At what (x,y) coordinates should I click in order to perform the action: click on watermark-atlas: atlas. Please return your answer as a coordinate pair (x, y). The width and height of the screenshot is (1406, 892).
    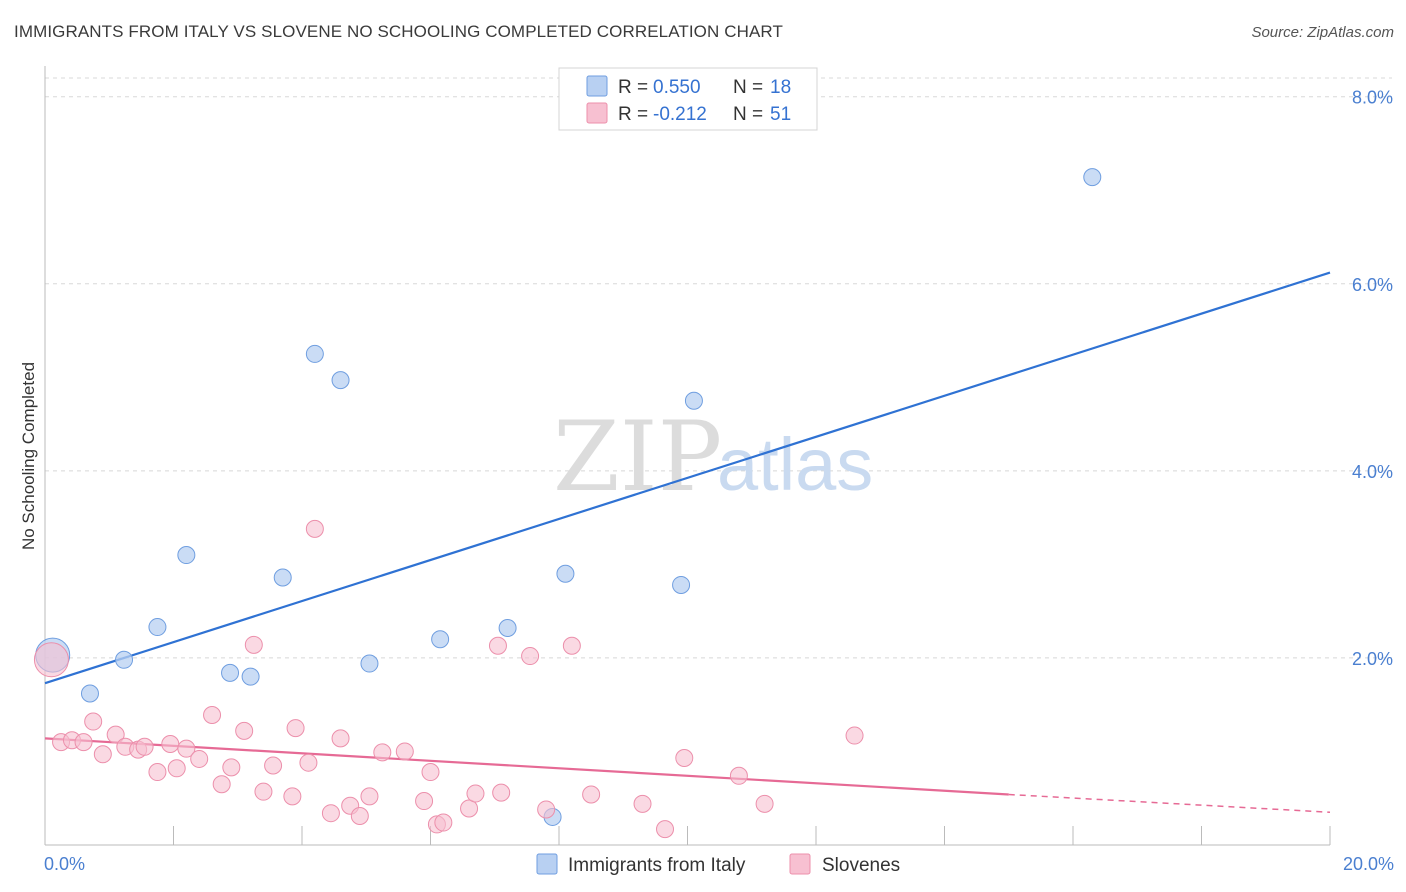
    Looking at the image, I should click on (795, 464).